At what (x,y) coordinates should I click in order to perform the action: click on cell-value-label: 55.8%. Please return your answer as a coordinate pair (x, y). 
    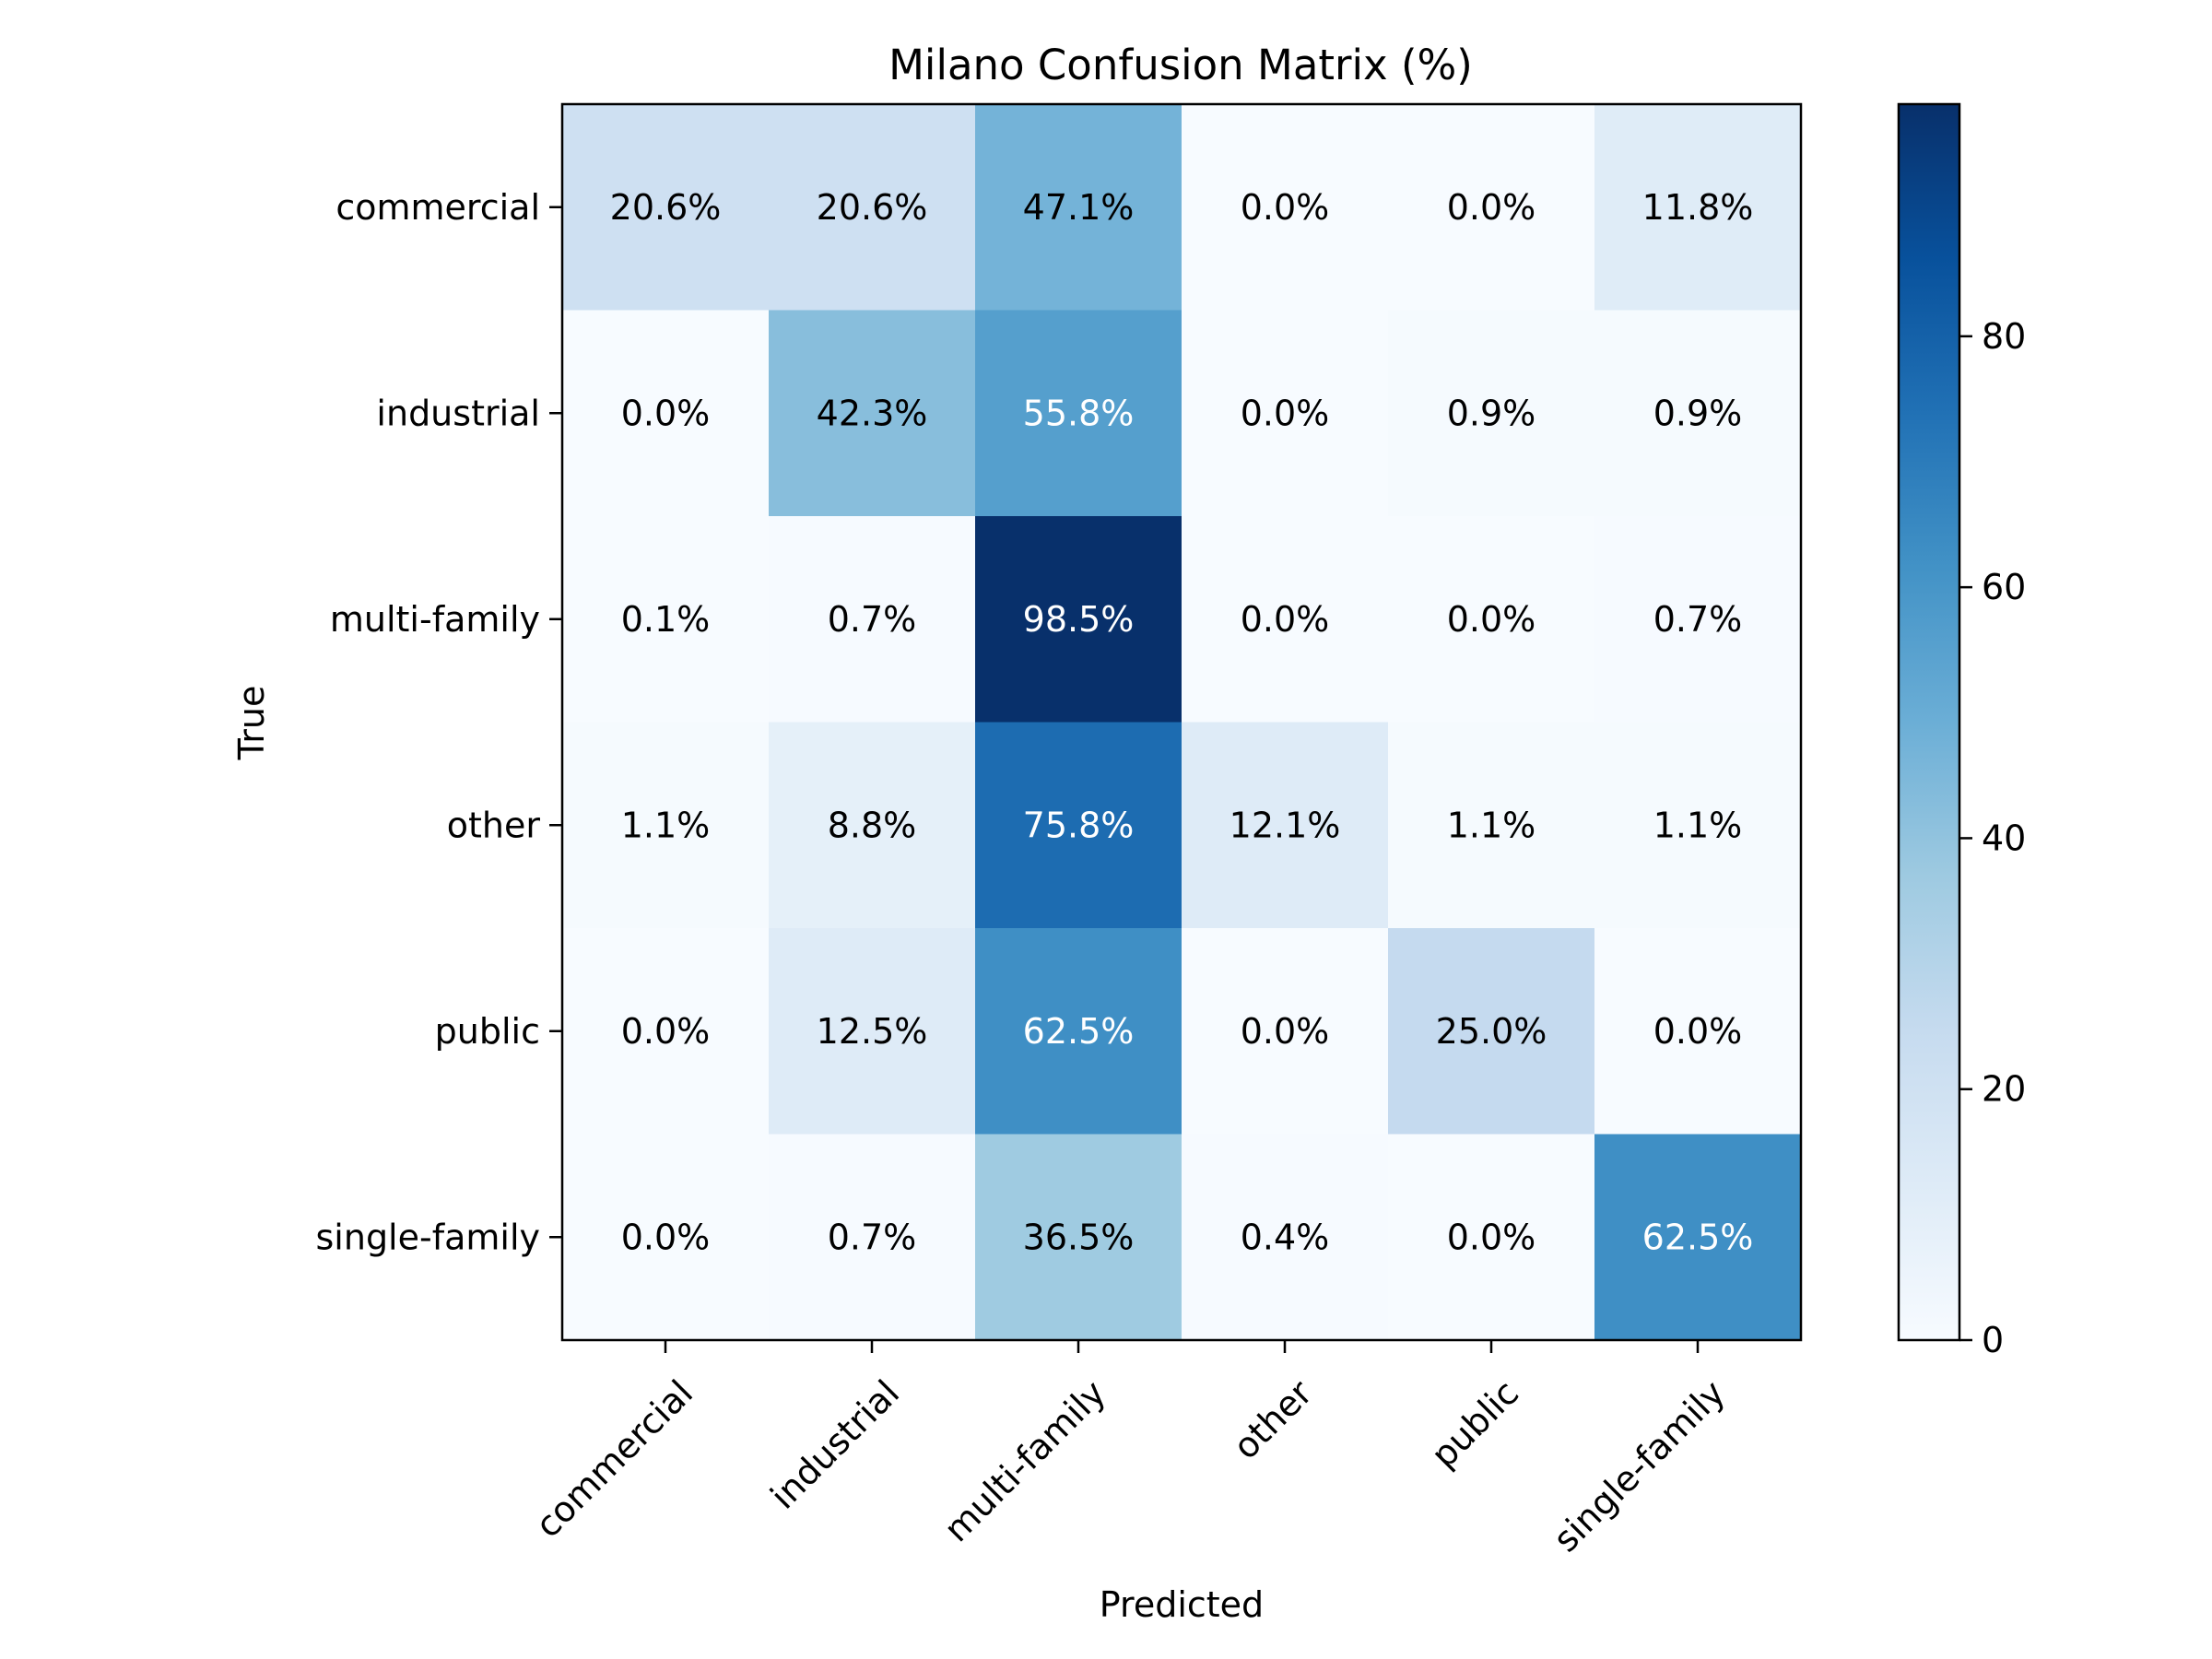
    Looking at the image, I should click on (1079, 413).